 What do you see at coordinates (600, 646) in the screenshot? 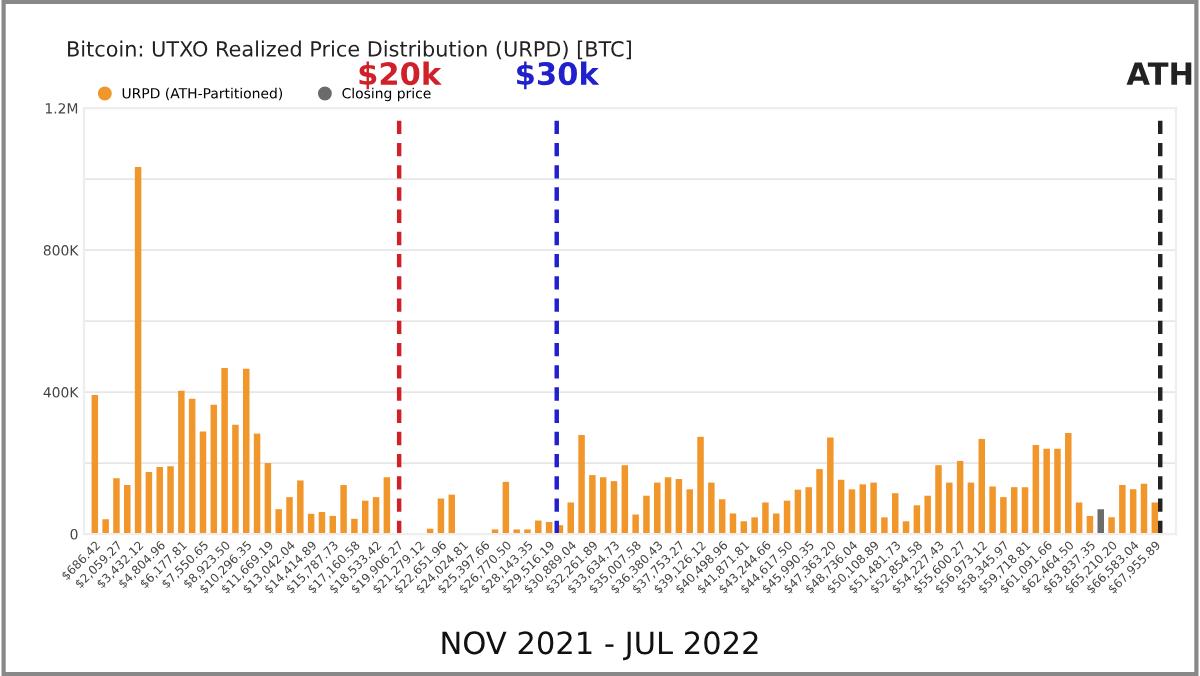
I see `text: NOV 2021 - JUL 2022` at bounding box center [600, 646].